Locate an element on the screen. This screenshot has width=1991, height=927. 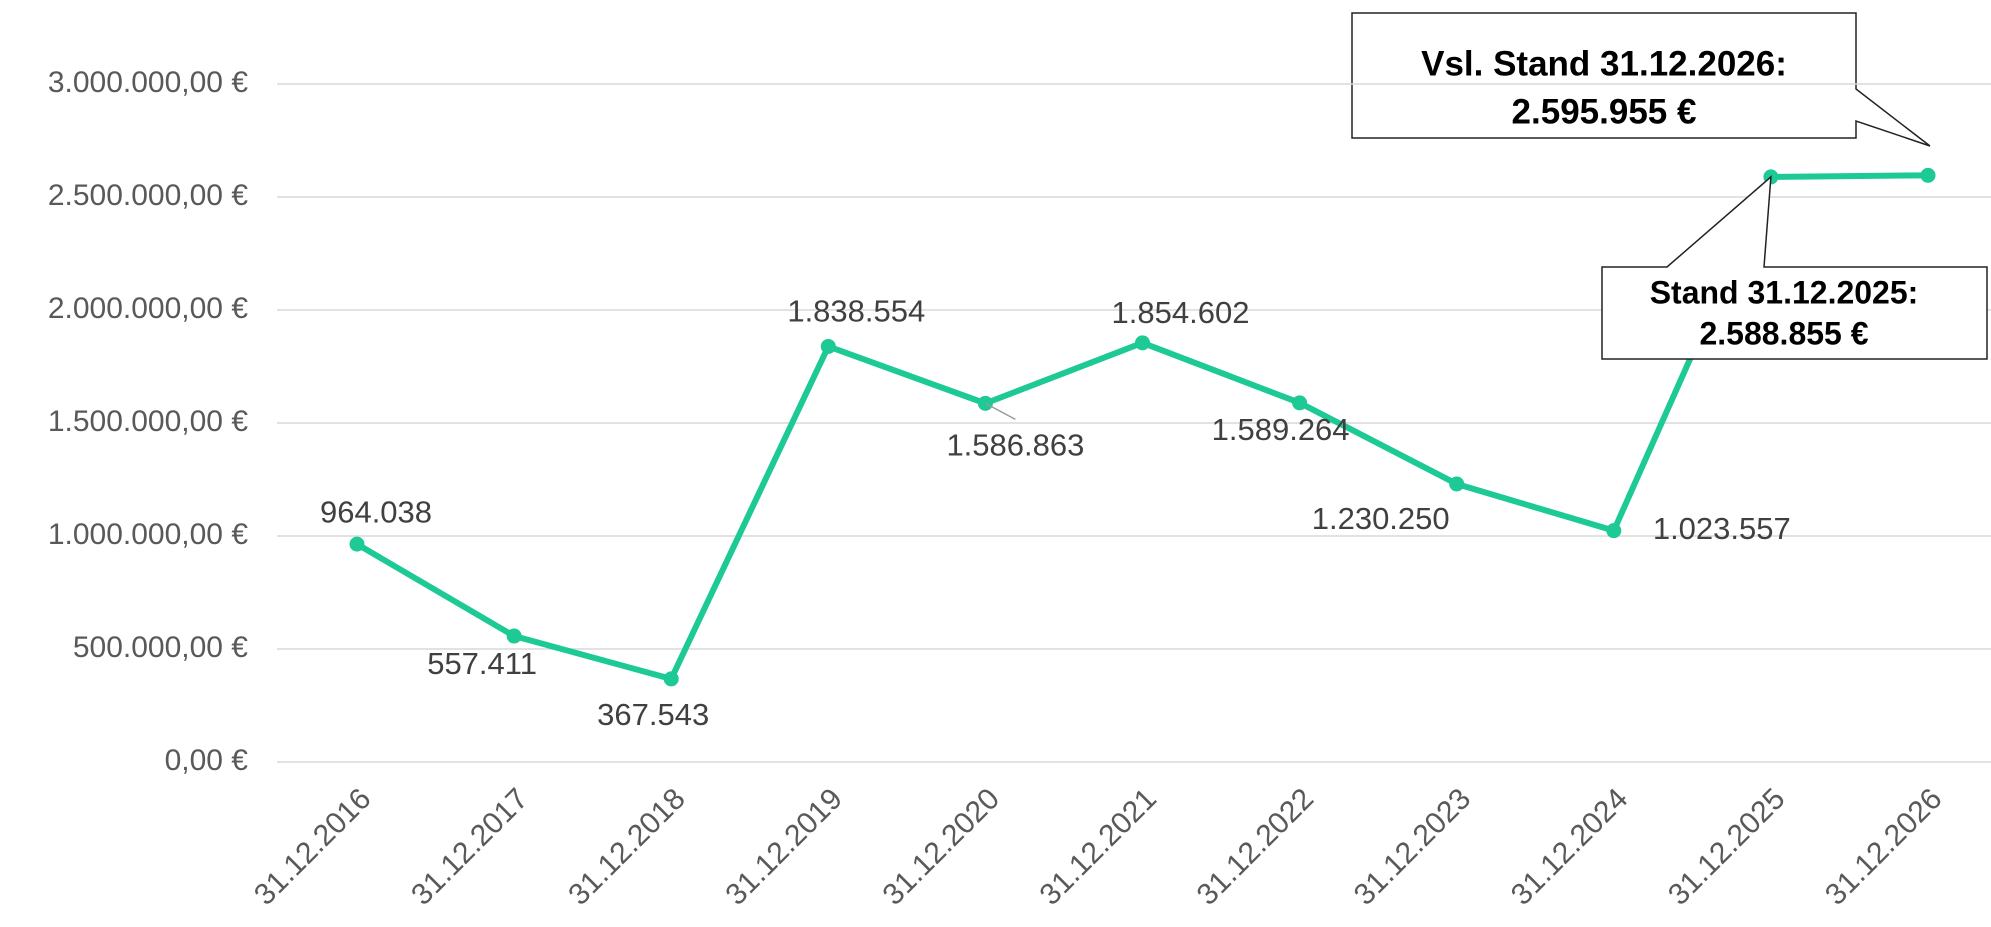
y-tick-label: 3.000.000,00 € is located at coordinates (148, 82).